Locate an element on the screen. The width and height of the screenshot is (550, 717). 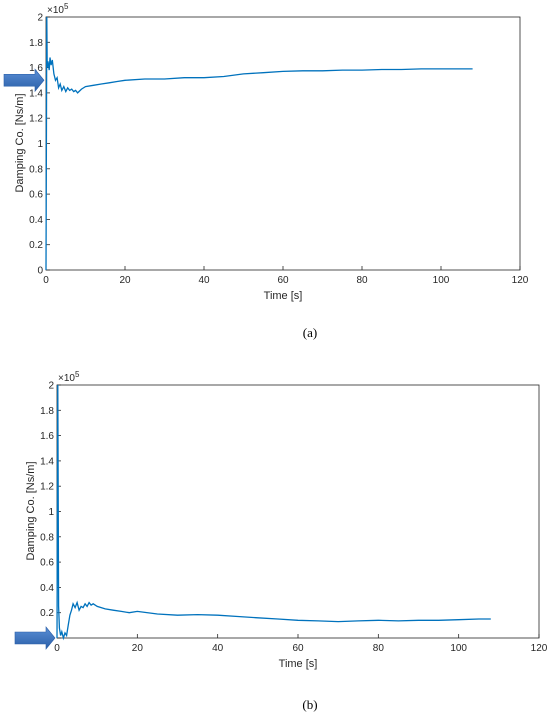
y-ticks: 0 0.2 0.4 0.6 0.8 1 1.2 1.4 1.6 1.8 2 is located at coordinates (39, 145).